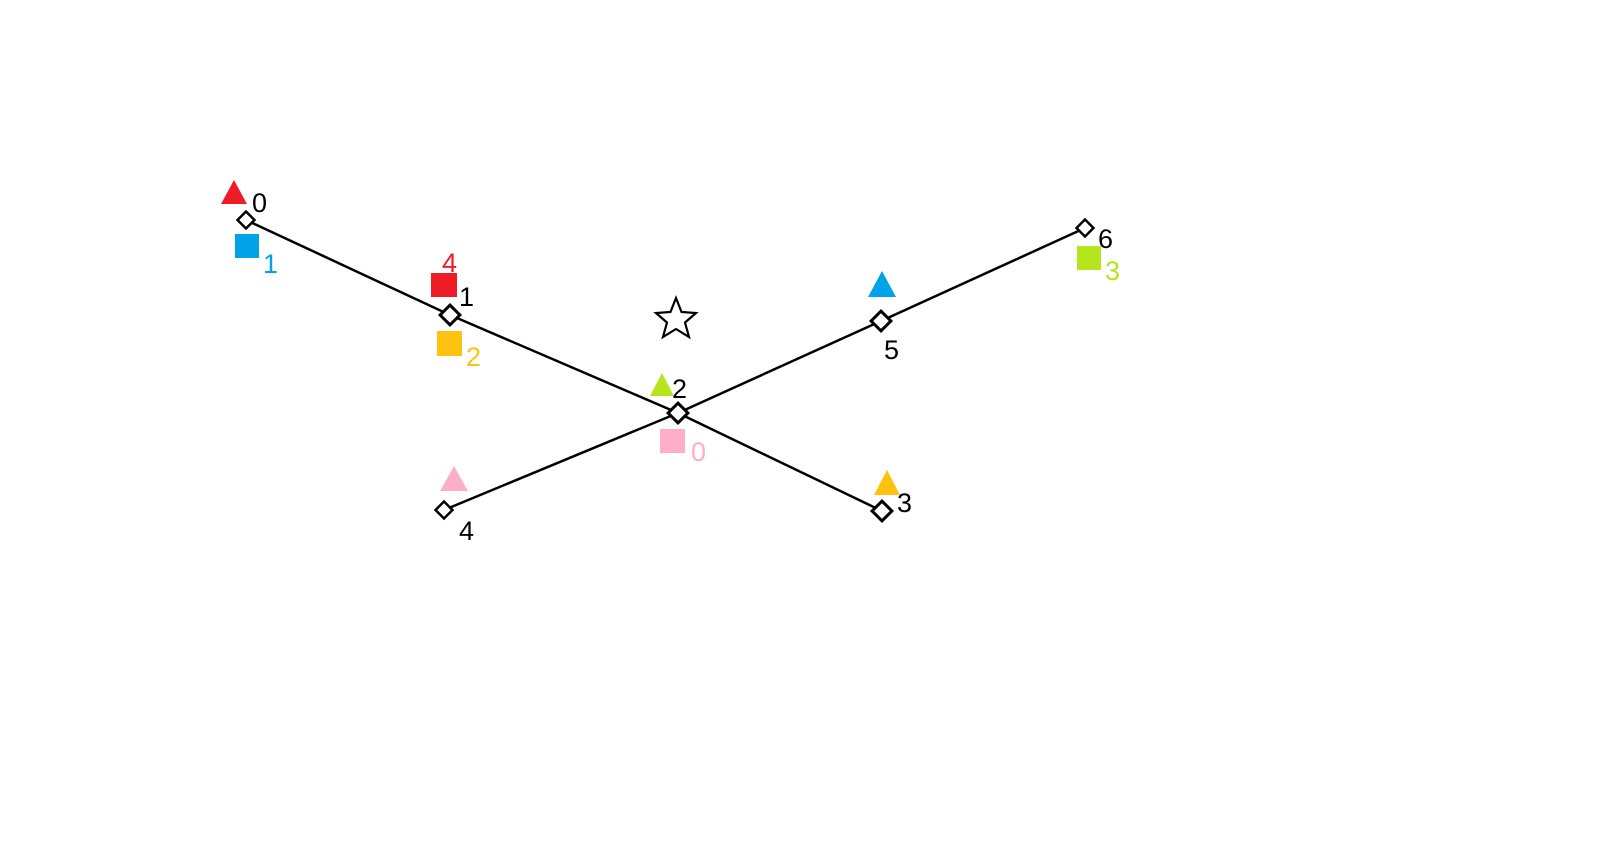 The image size is (1606, 862). What do you see at coordinates (1105, 239) in the screenshot?
I see `node-label-6: 6` at bounding box center [1105, 239].